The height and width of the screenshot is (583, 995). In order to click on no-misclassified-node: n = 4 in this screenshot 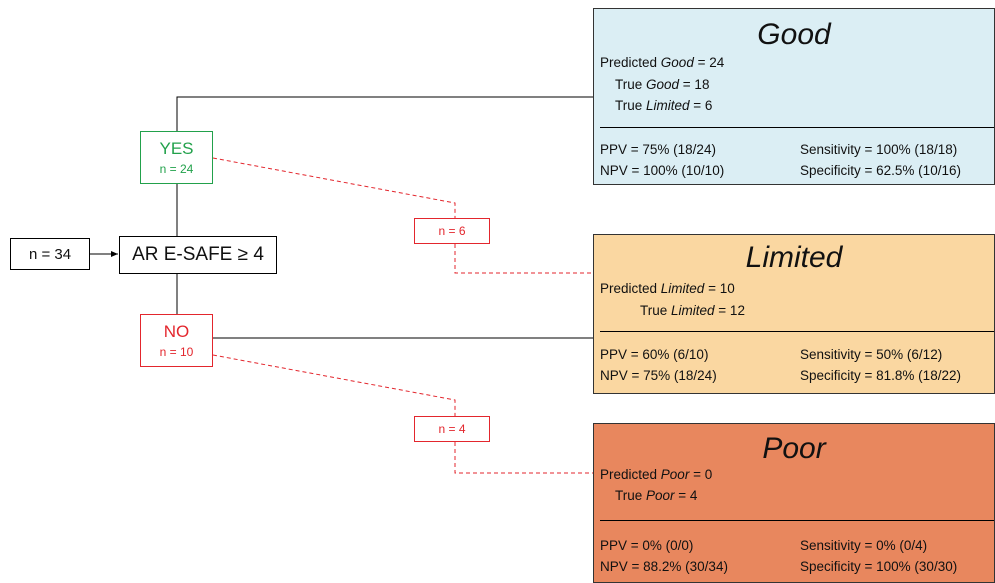, I will do `click(452, 429)`.